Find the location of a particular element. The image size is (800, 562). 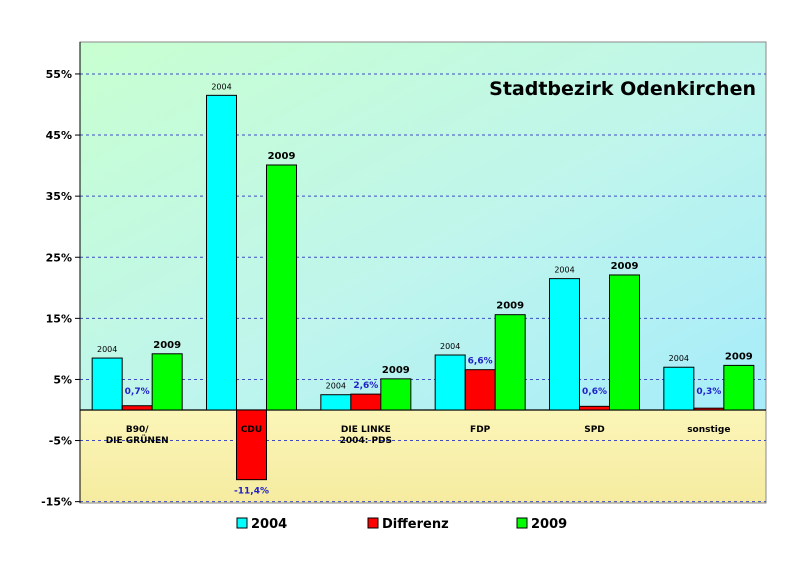

y-tick-label: 5% is located at coordinates (62, 379).